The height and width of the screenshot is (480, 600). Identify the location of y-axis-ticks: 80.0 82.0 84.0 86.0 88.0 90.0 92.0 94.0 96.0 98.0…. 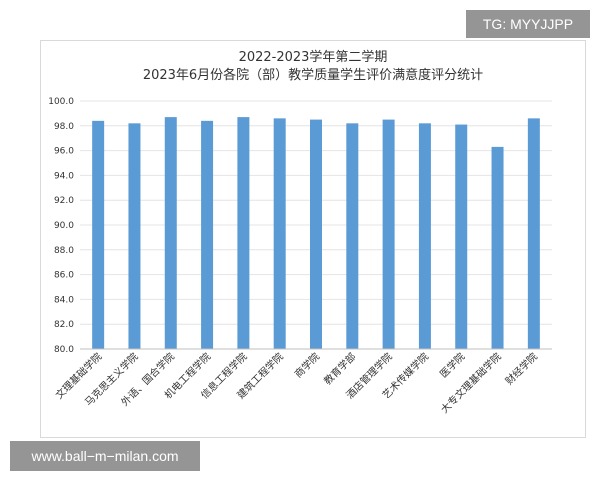
(61, 226).